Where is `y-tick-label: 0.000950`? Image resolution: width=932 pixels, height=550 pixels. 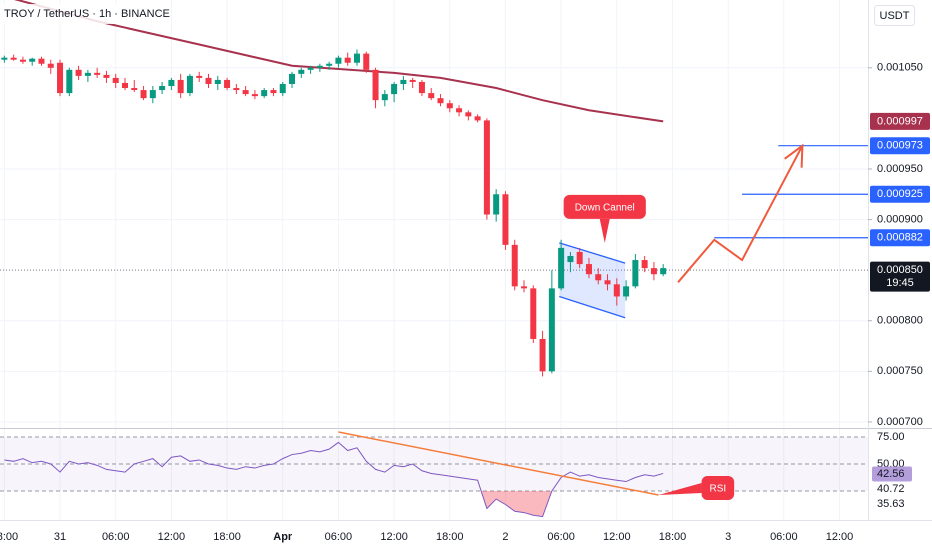 y-tick-label: 0.000950 is located at coordinates (900, 169).